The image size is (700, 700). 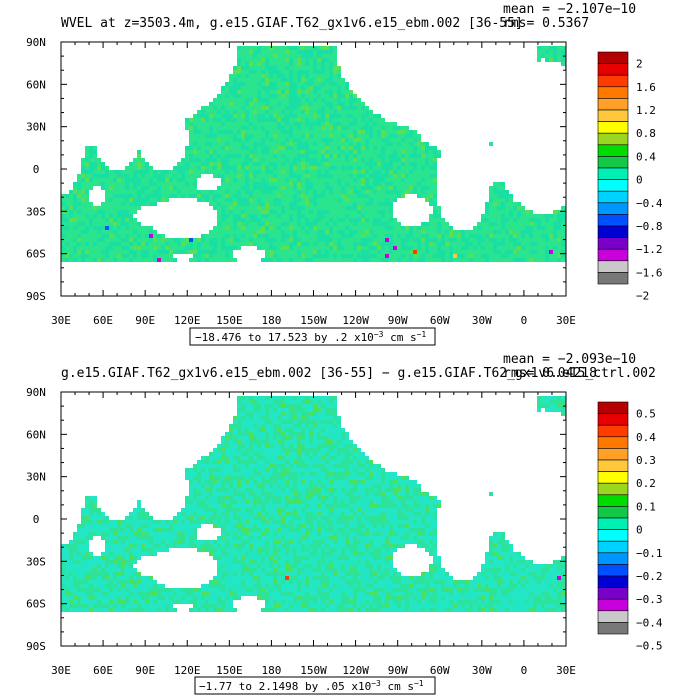 What do you see at coordinates (646, 414) in the screenshot?
I see `colorbar-label: 0.5` at bounding box center [646, 414].